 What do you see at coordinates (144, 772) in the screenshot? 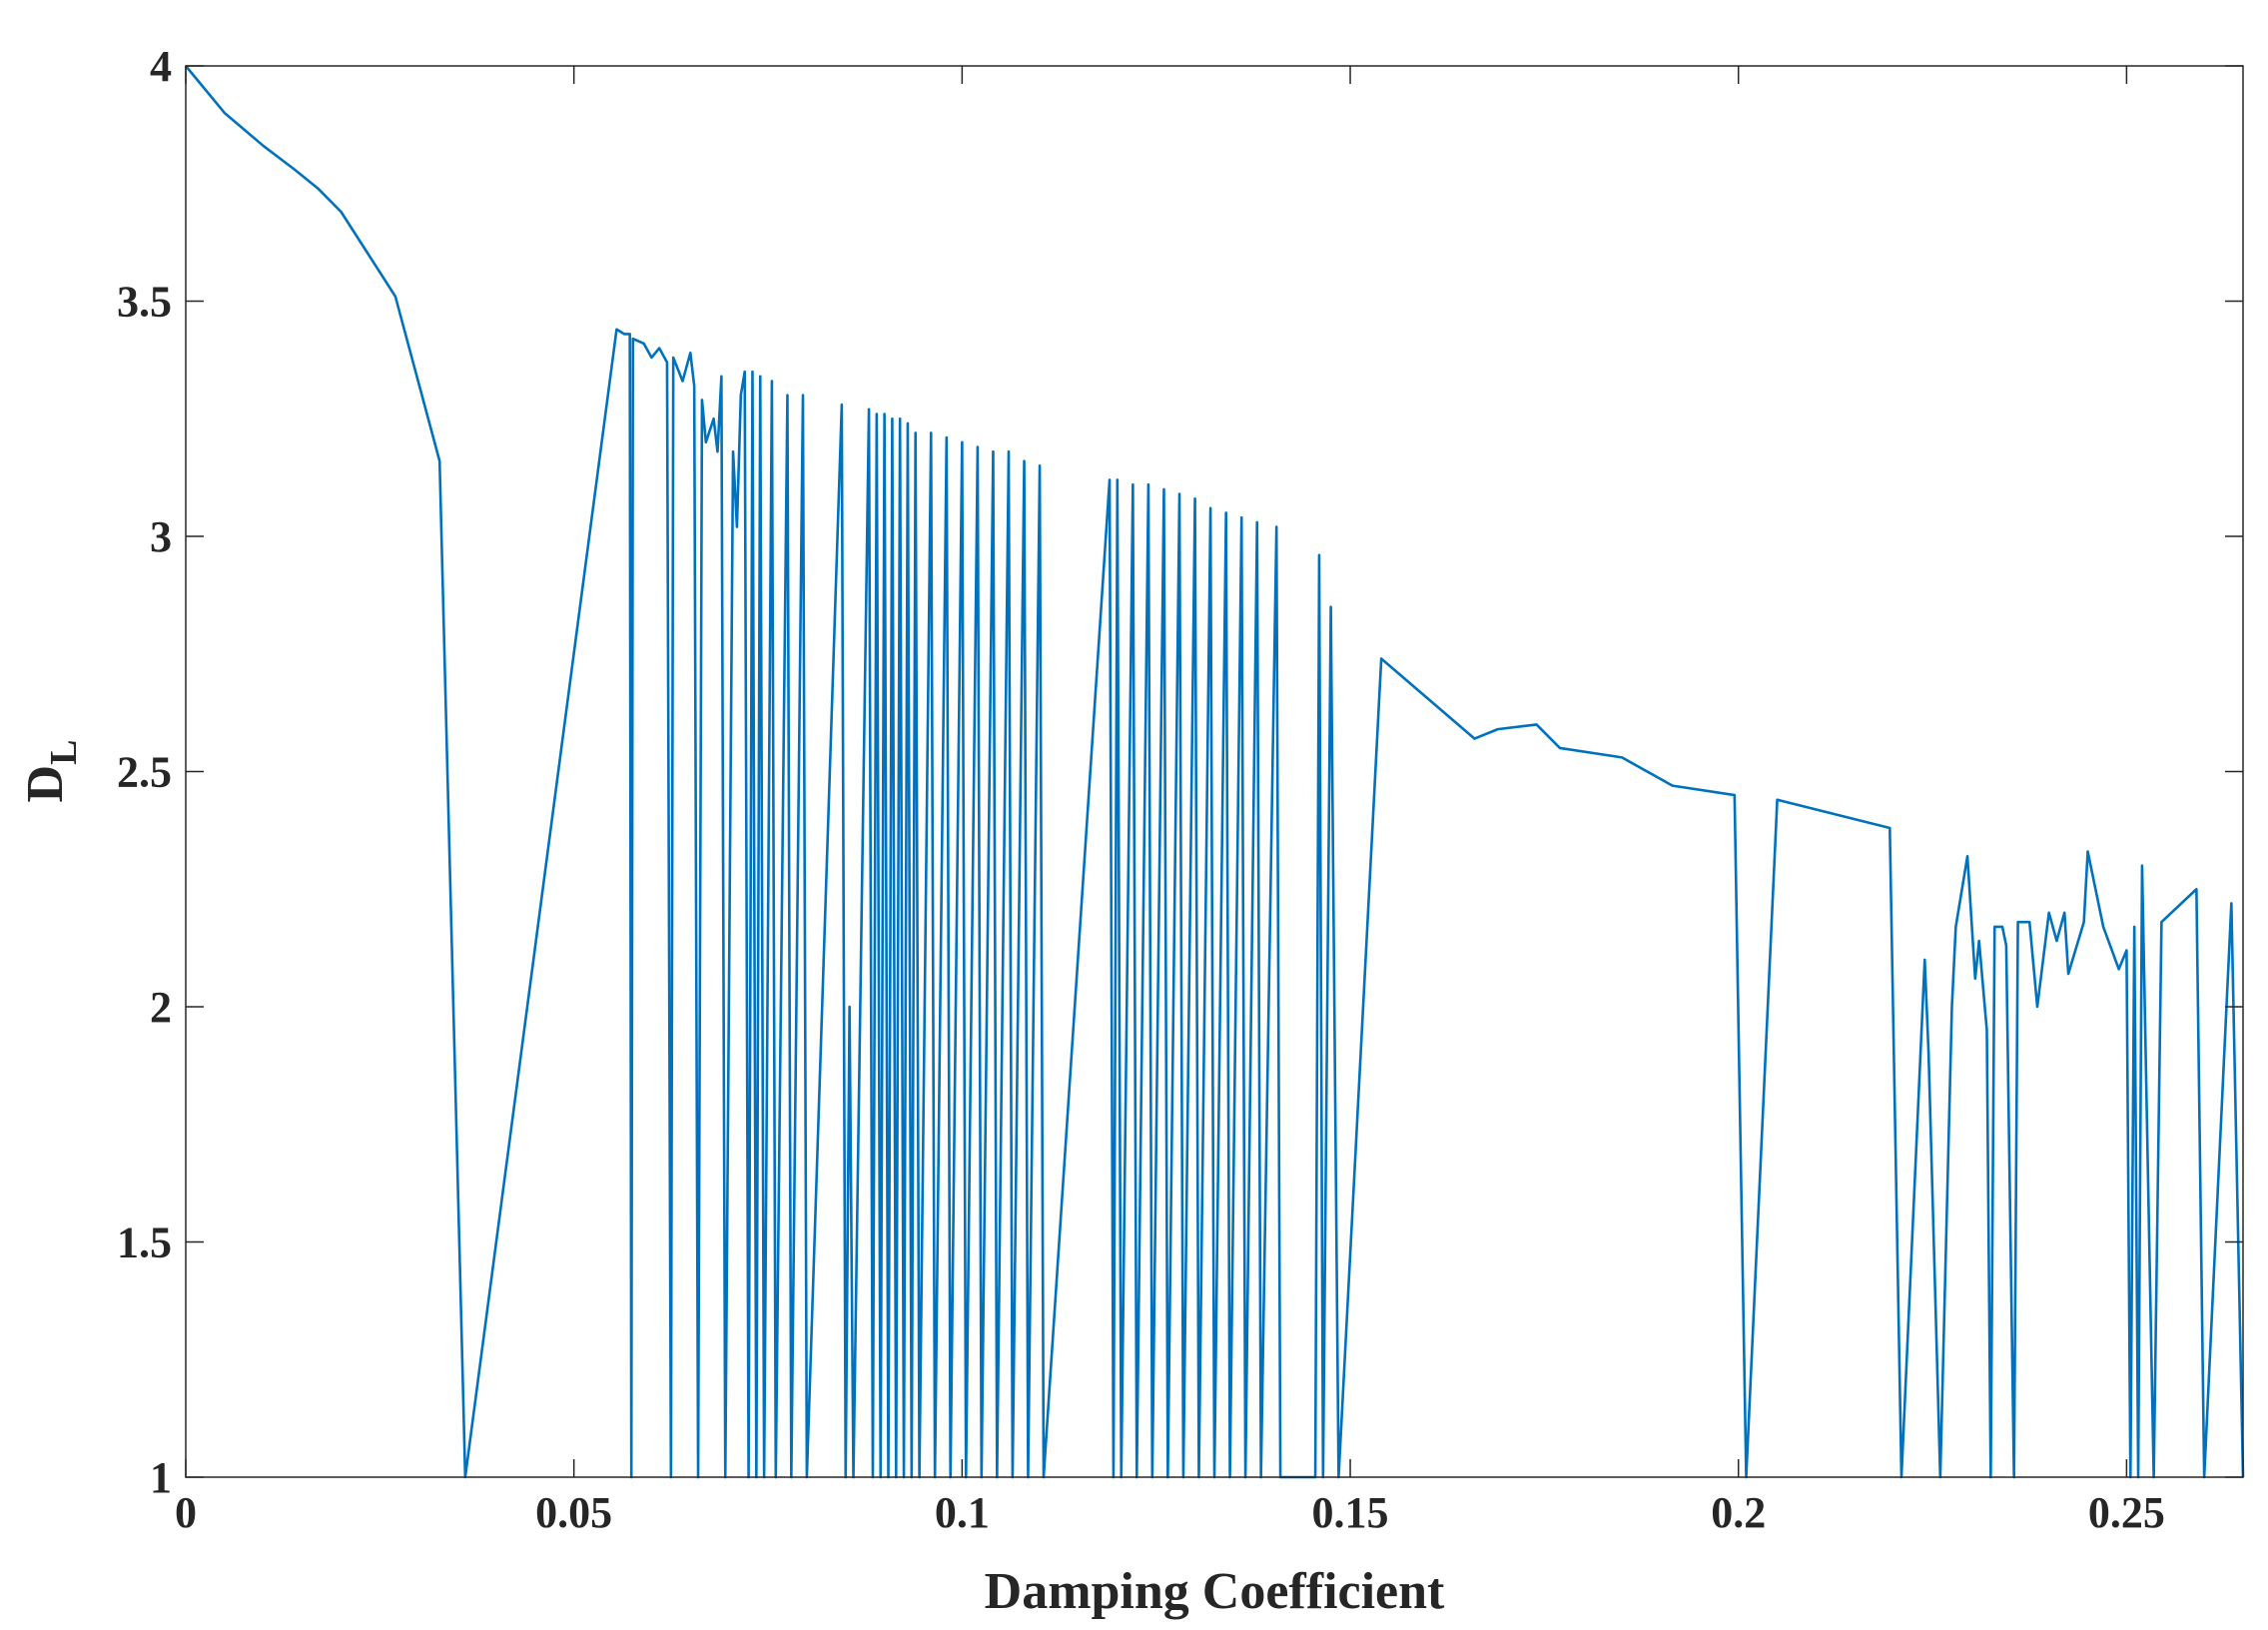
I see `y-tick-label: 2.5` at bounding box center [144, 772].